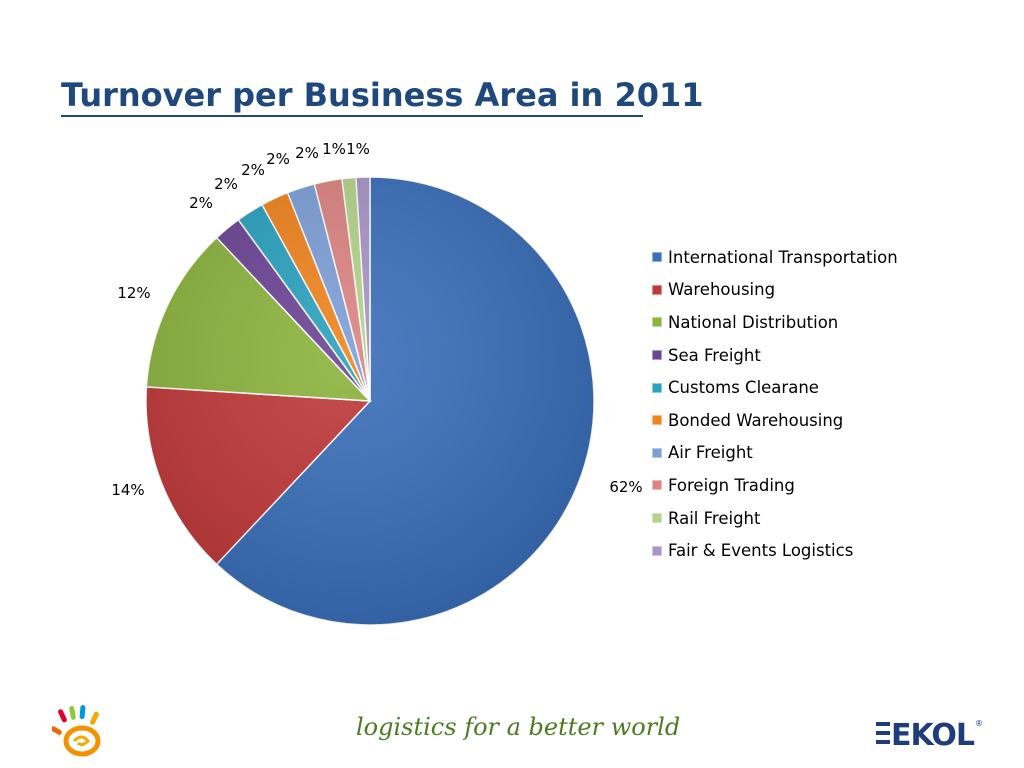  Describe the element at coordinates (743, 388) in the screenshot. I see `legend-label: Customs Clearane` at that location.